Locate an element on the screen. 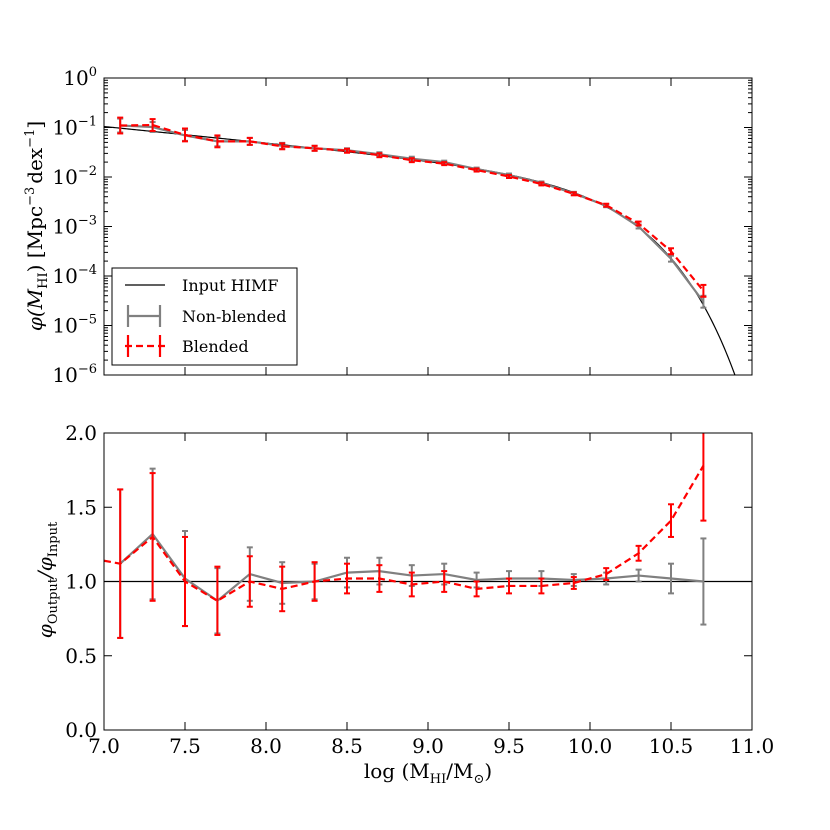  legend-entry-blended: Blended is located at coordinates (187, 346).